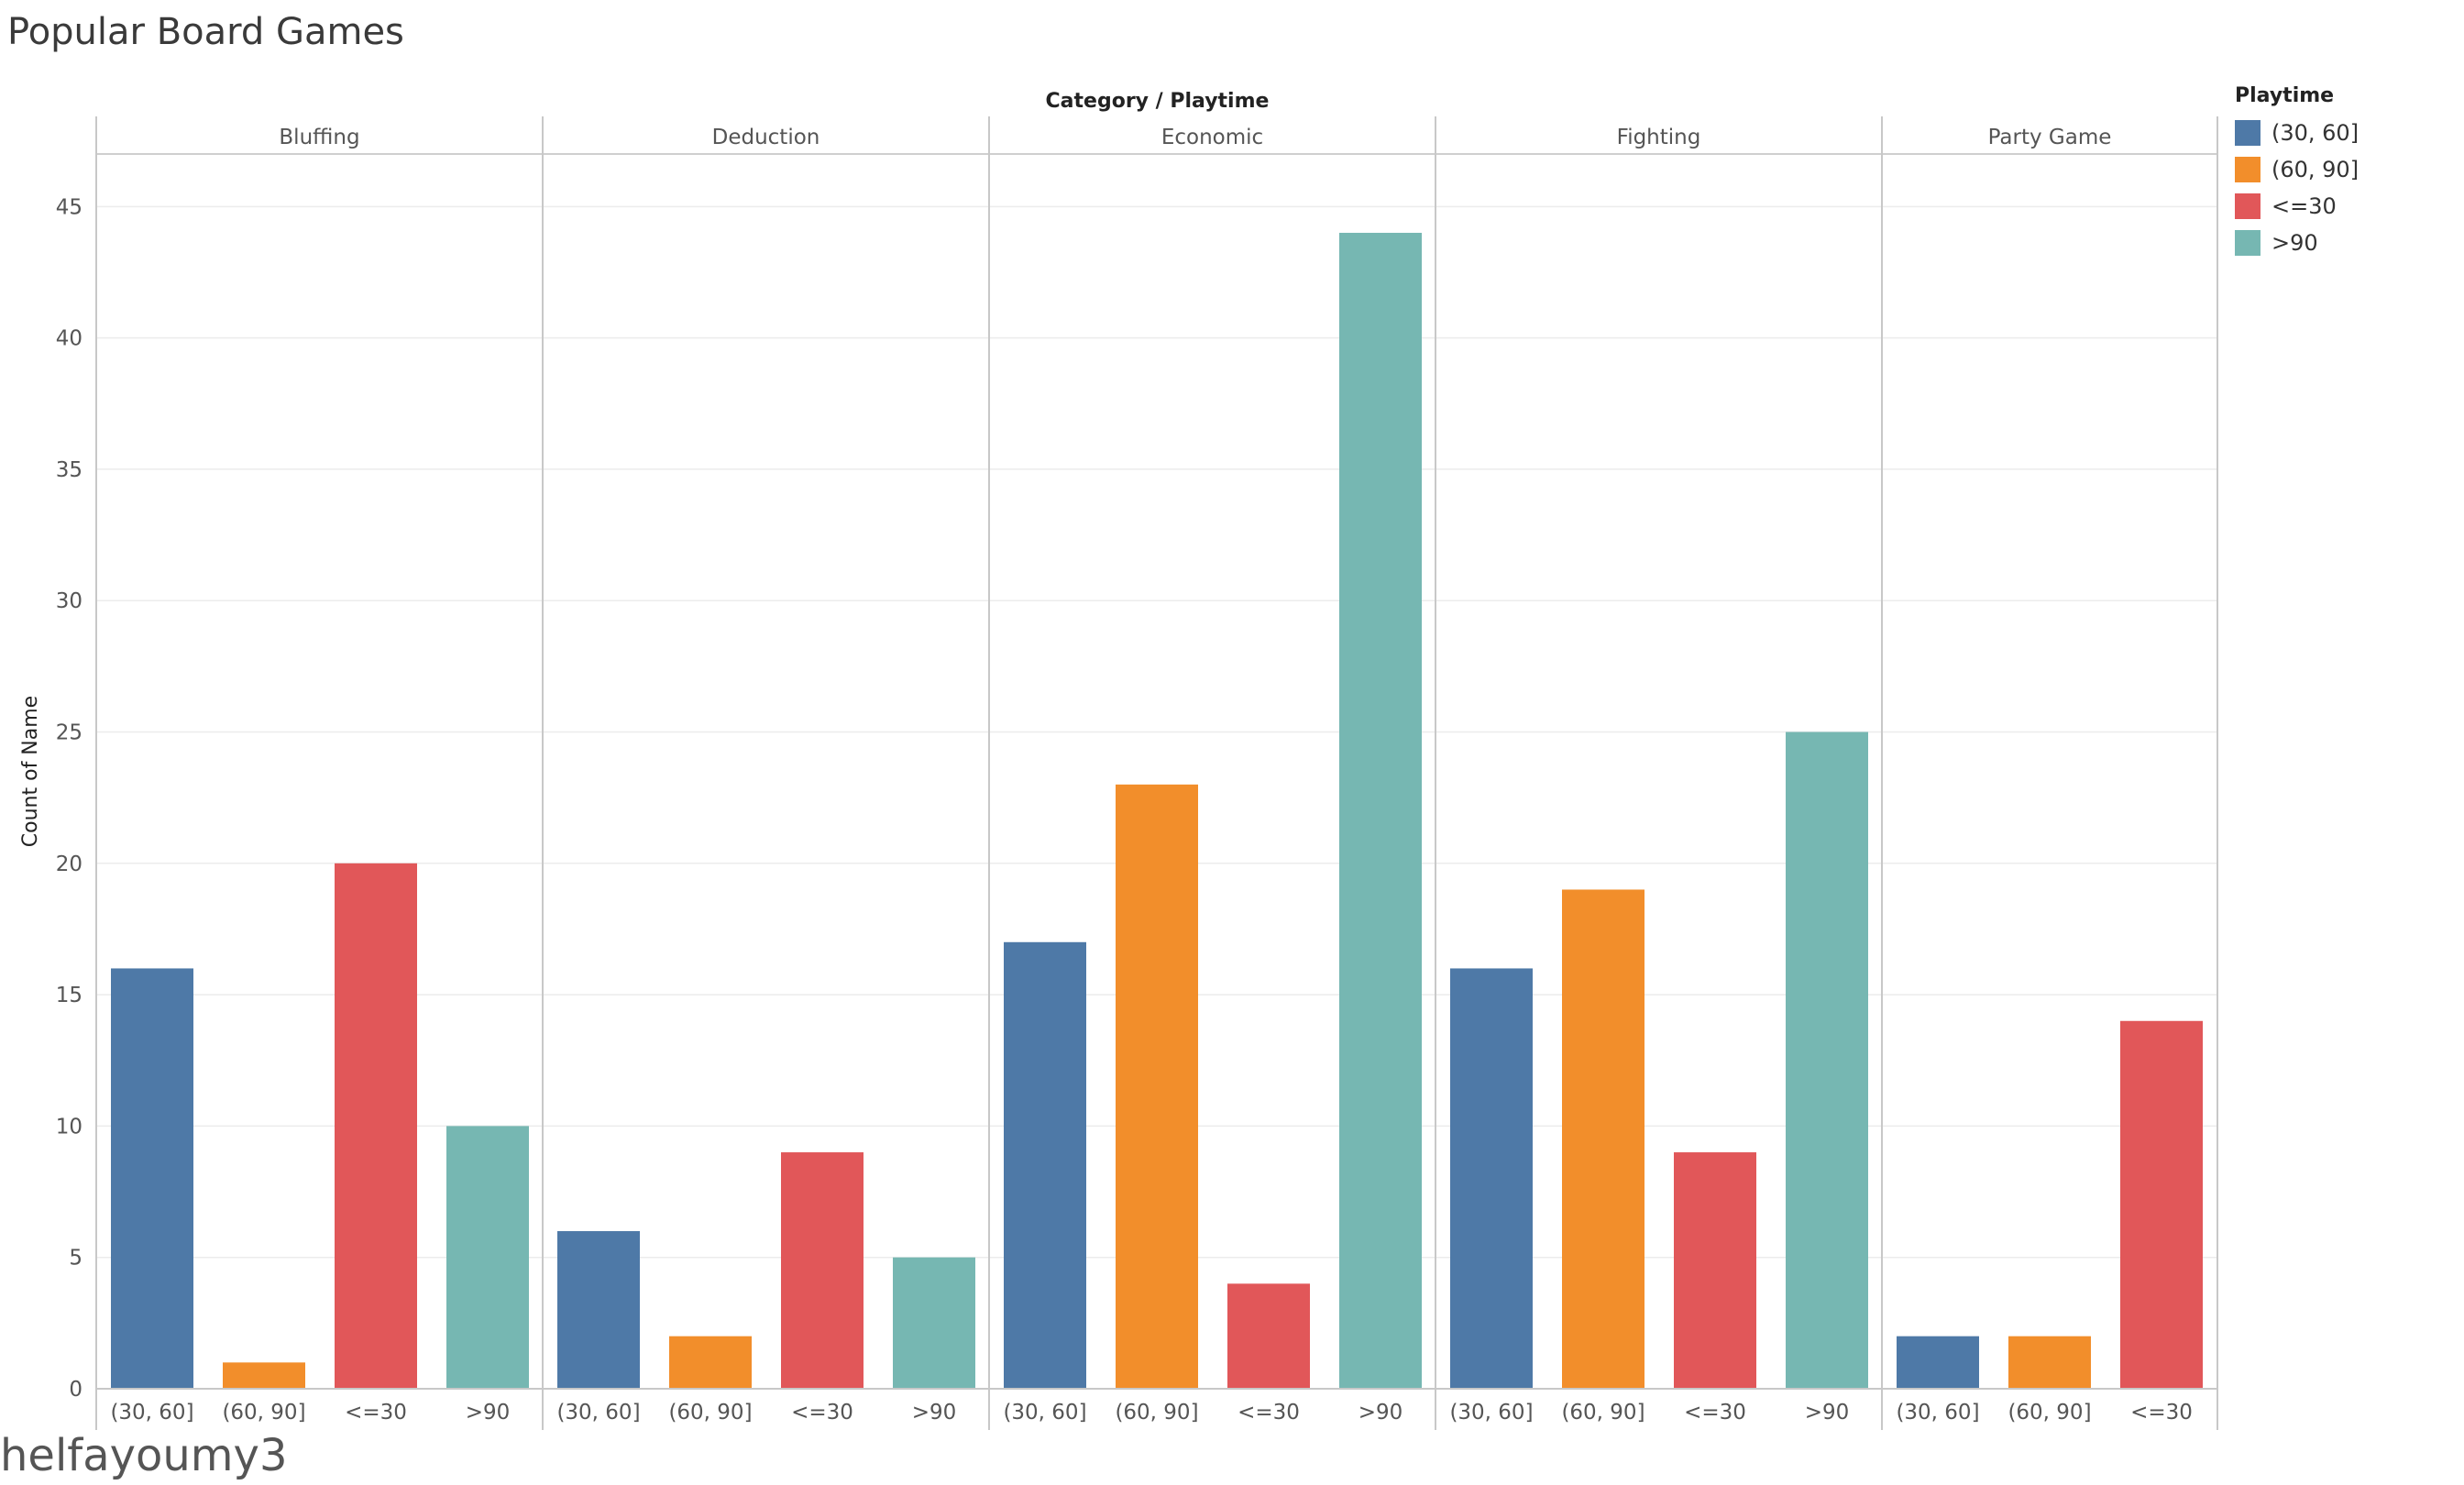 The height and width of the screenshot is (1485, 2464). Describe the element at coordinates (30, 771) in the screenshot. I see `y-axis-label: Count of Name` at that location.